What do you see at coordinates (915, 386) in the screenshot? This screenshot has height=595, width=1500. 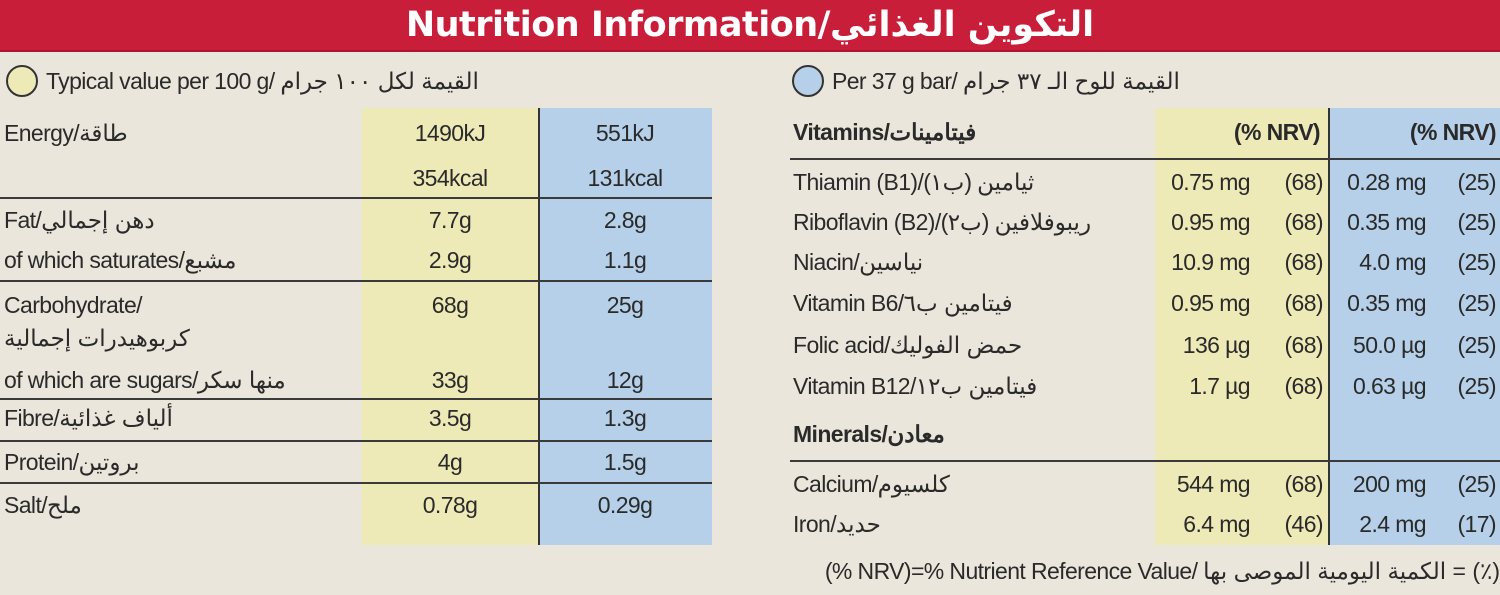 I see `nutrient-label: Vitamin B12/فيتامين ب١٢` at bounding box center [915, 386].